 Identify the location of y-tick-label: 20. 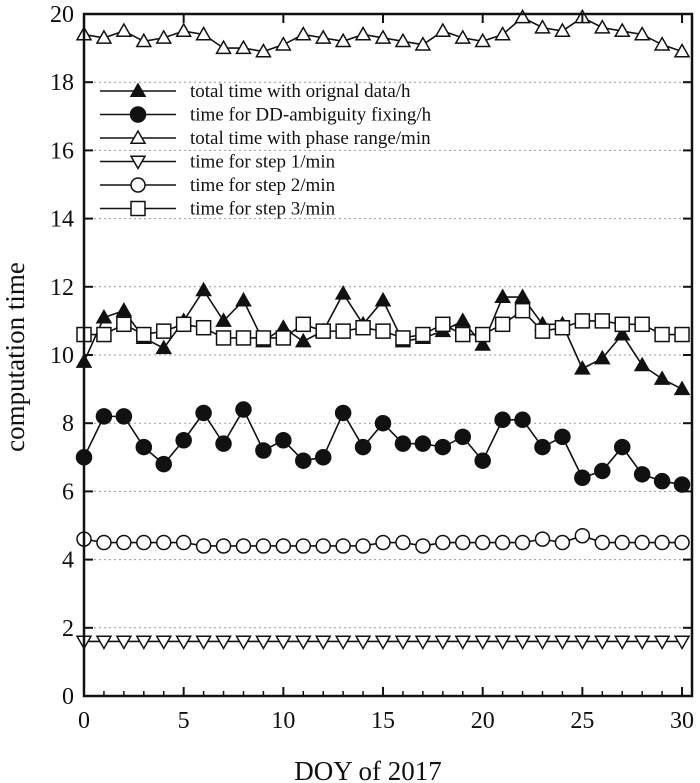
(62, 15).